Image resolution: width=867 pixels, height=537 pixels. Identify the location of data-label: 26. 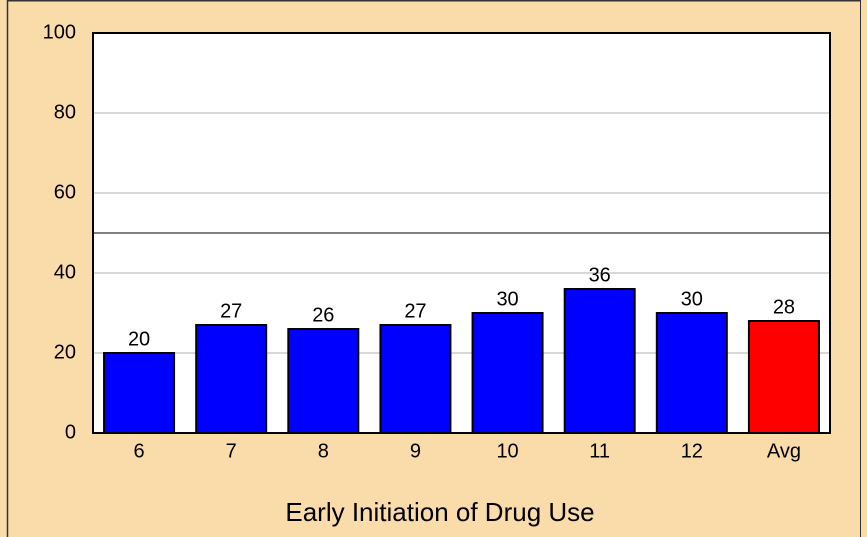
(323, 315).